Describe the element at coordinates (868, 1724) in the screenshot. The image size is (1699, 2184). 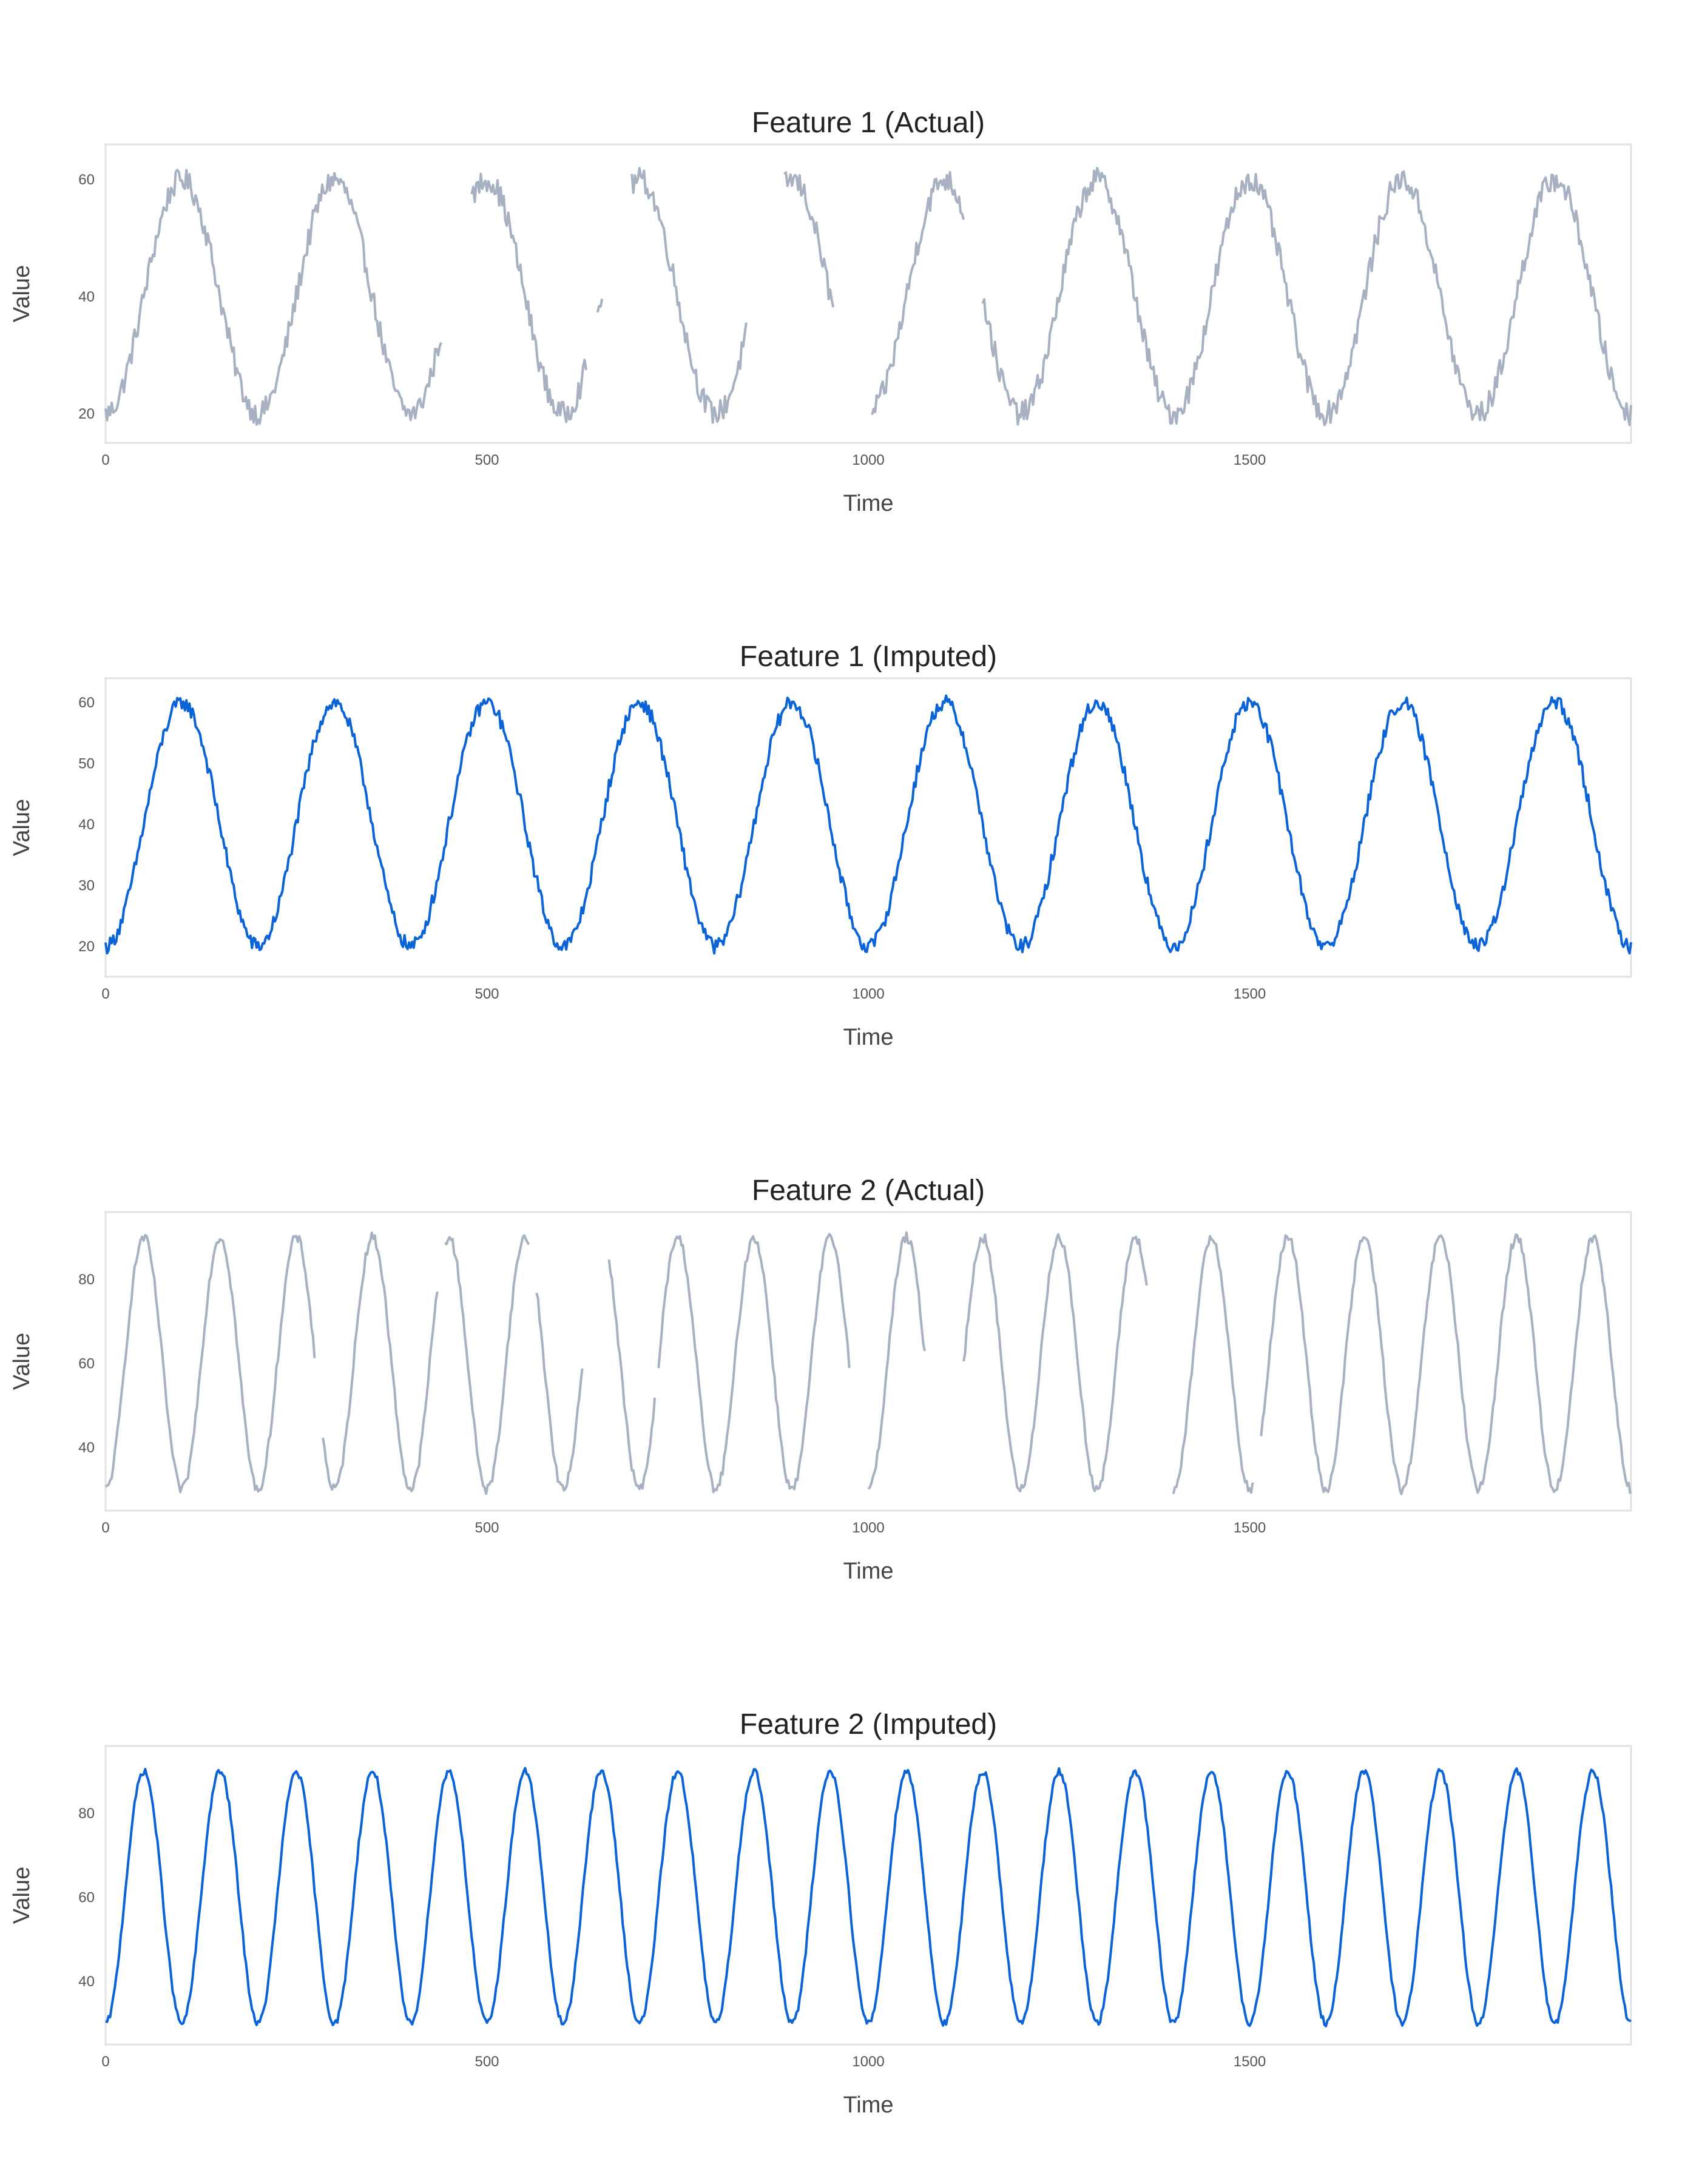
I see `chart-title: Feature 2 (Imputed)` at that location.